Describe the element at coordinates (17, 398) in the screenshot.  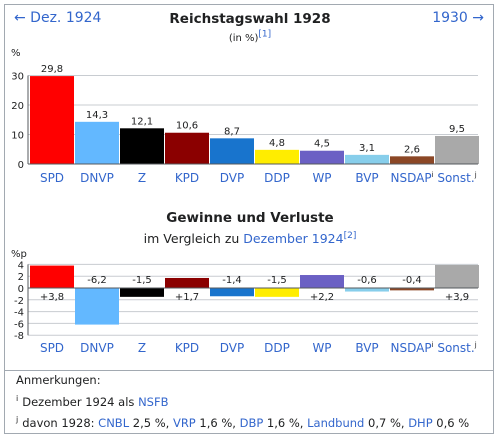
I see `note-marker: i` at that location.